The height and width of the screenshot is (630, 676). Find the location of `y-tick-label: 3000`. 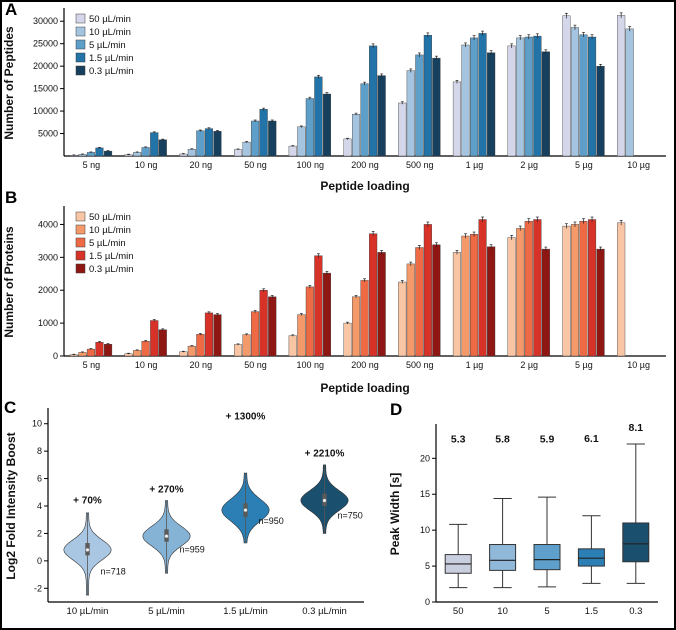

y-tick-label: 3000 is located at coordinates (48, 257).